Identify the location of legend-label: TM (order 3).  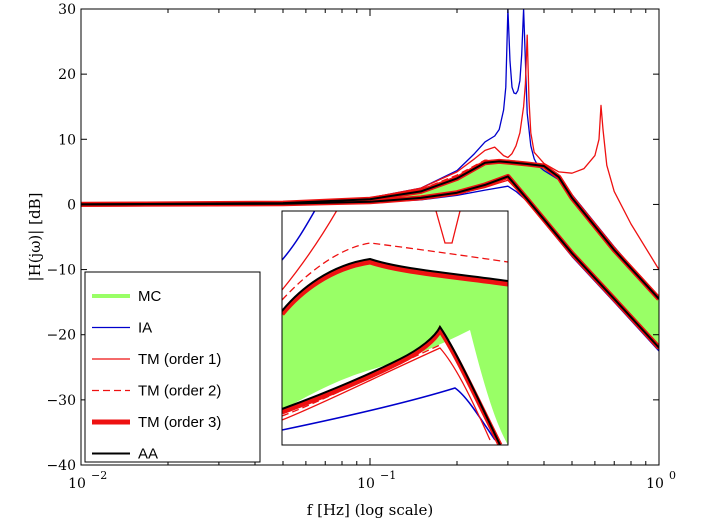
(179, 422).